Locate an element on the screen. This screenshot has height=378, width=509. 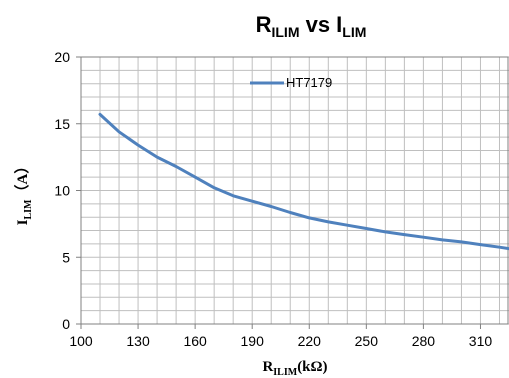
y-axis-label: ILIM（A） is located at coordinates (23, 192).